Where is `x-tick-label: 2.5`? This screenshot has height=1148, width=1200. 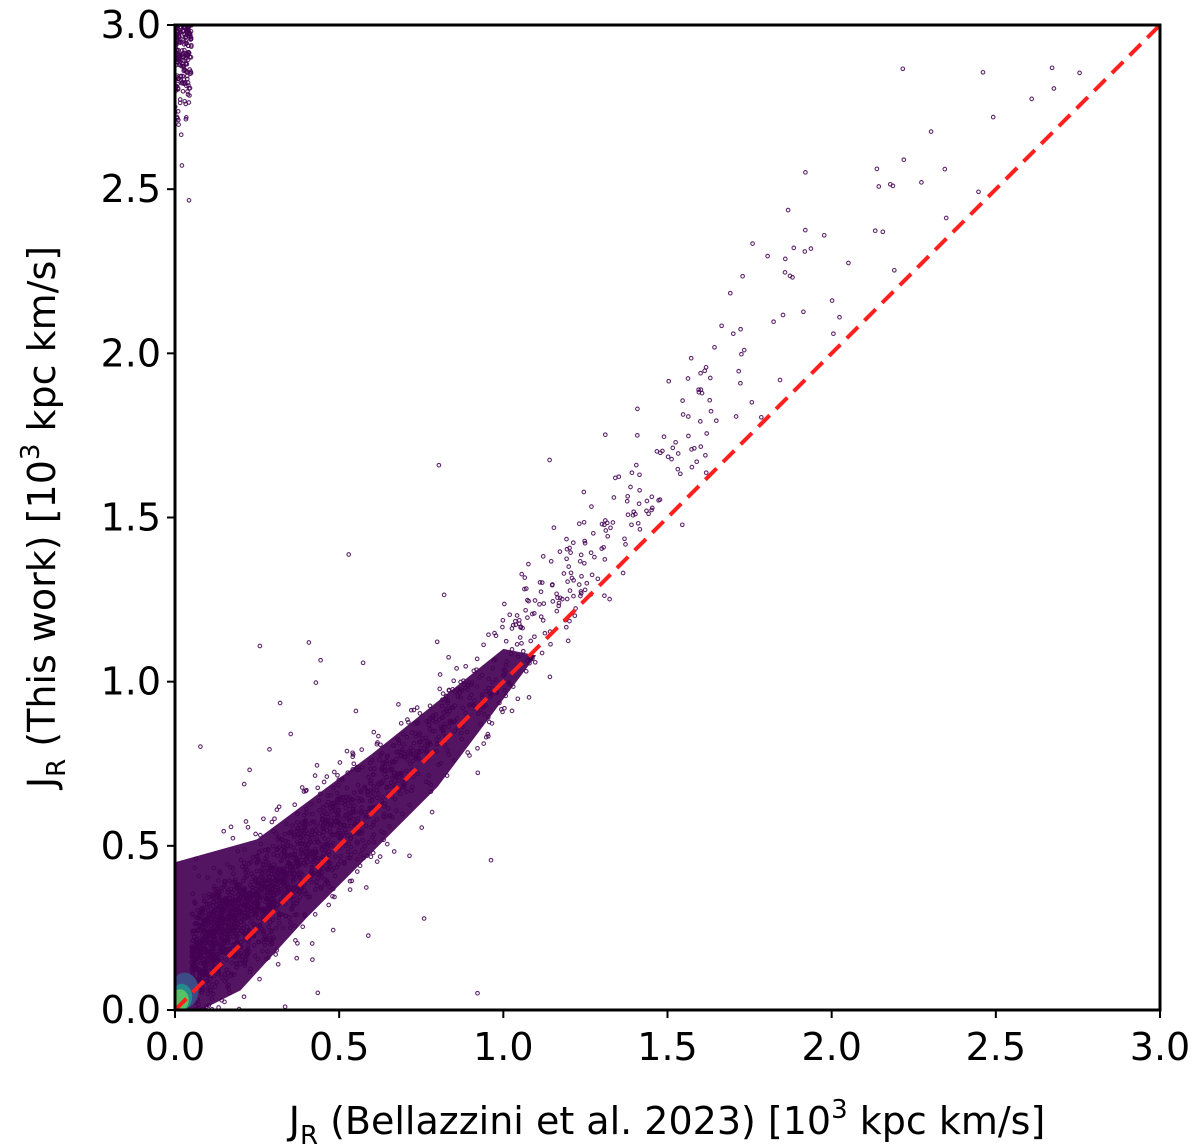
x-tick-label: 2.5 is located at coordinates (996, 1047).